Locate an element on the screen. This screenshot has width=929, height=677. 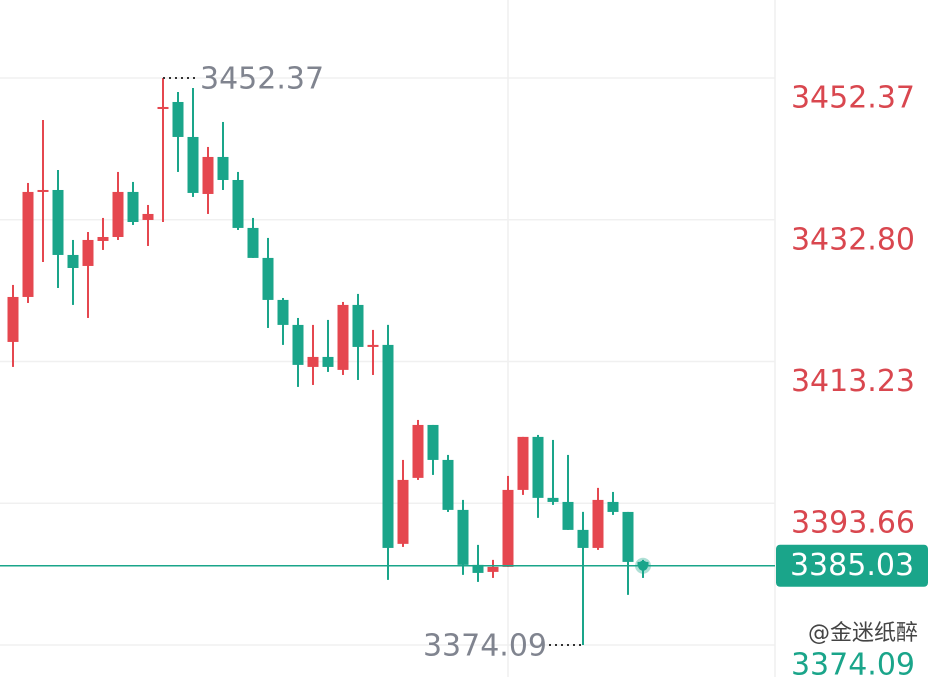
low-marker-label: 3374.09 is located at coordinates (485, 645).